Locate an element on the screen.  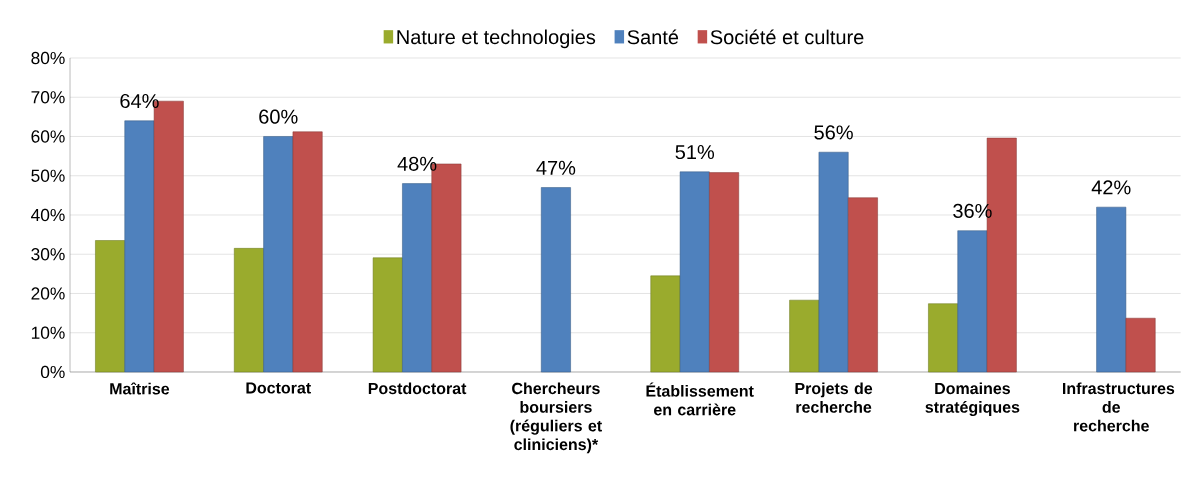
y-tick-label: 80% is located at coordinates (48, 58).